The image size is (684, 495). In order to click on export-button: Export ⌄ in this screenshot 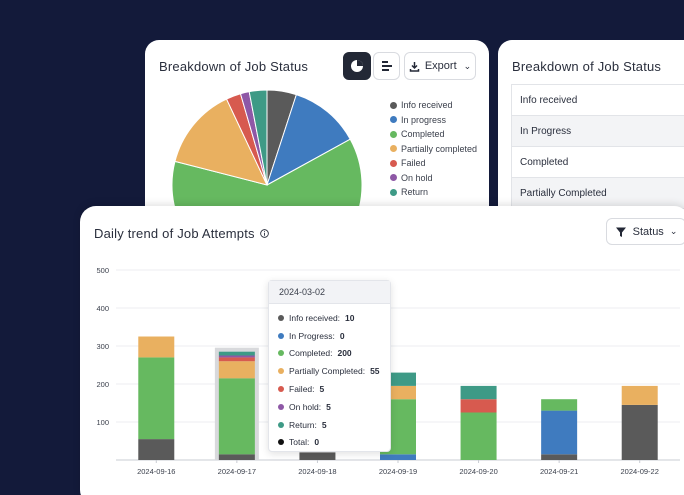, I will do `click(440, 66)`.